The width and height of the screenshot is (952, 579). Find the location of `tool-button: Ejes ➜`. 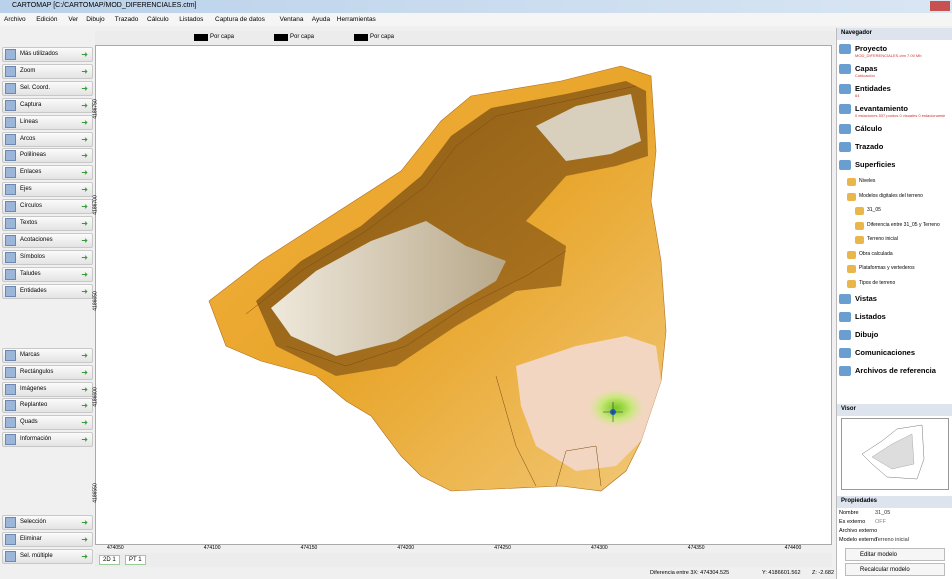

tool-button: Ejes ➜ is located at coordinates (47, 190).